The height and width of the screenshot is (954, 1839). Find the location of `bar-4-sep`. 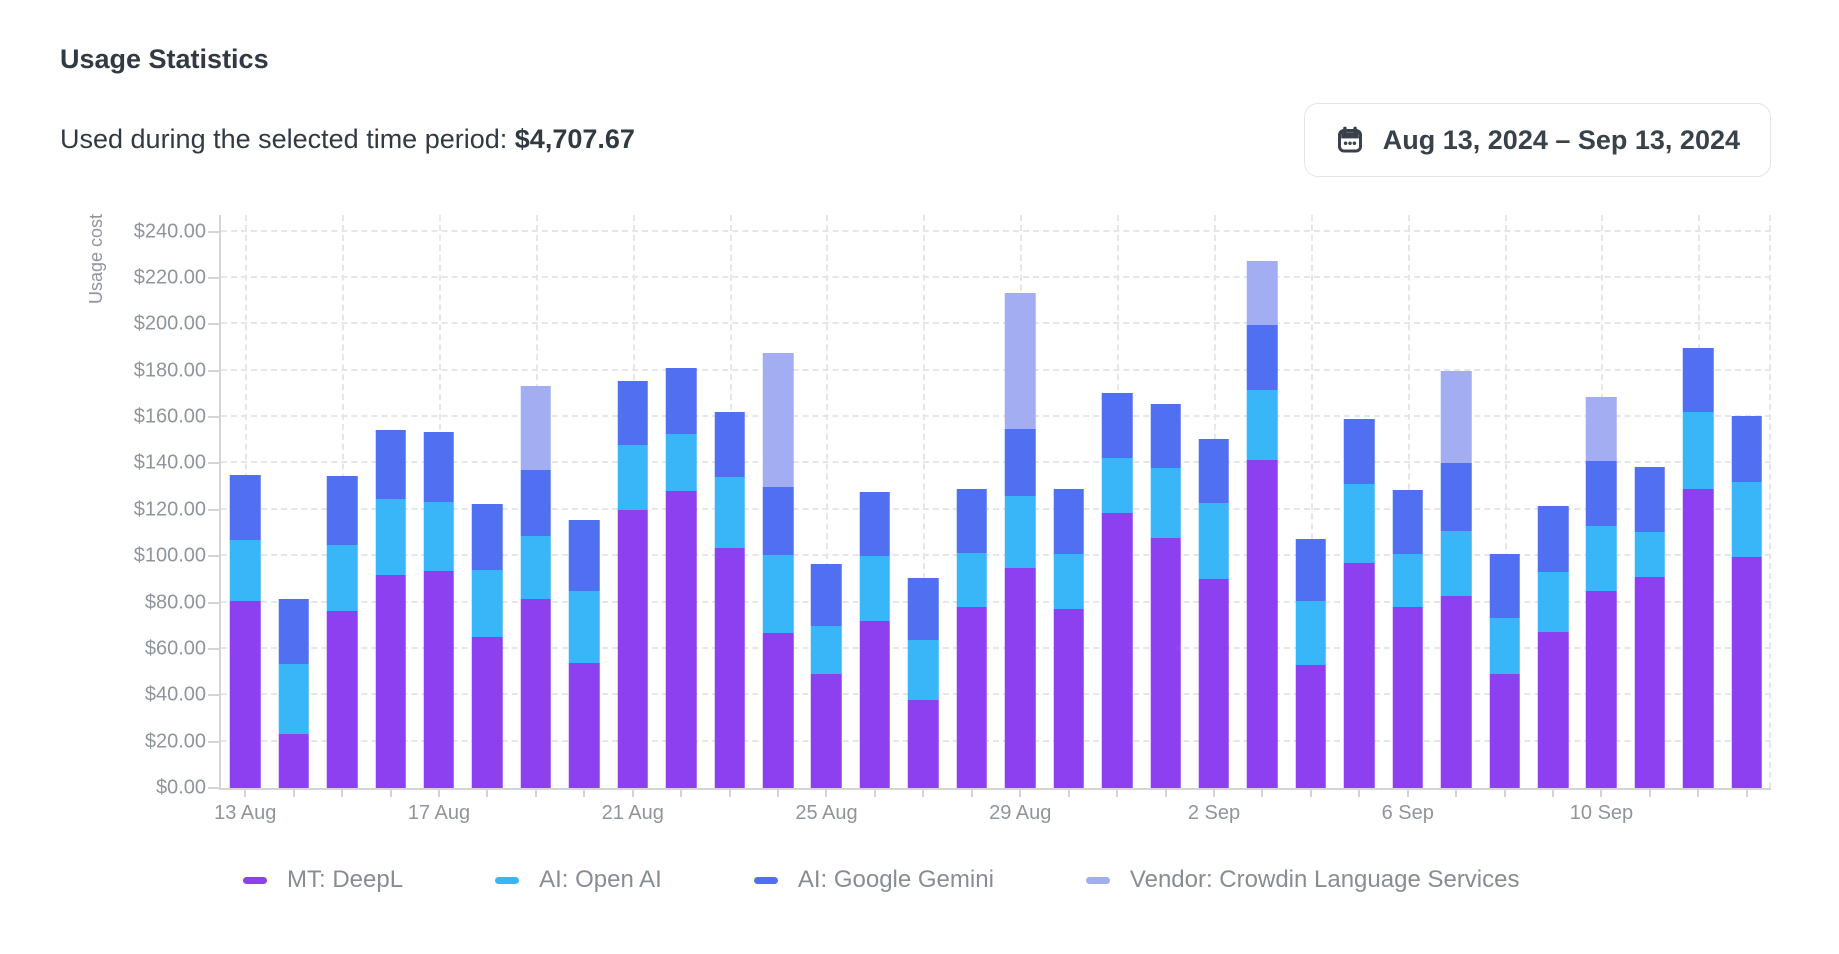

bar-4-sep is located at coordinates (1311, 663).